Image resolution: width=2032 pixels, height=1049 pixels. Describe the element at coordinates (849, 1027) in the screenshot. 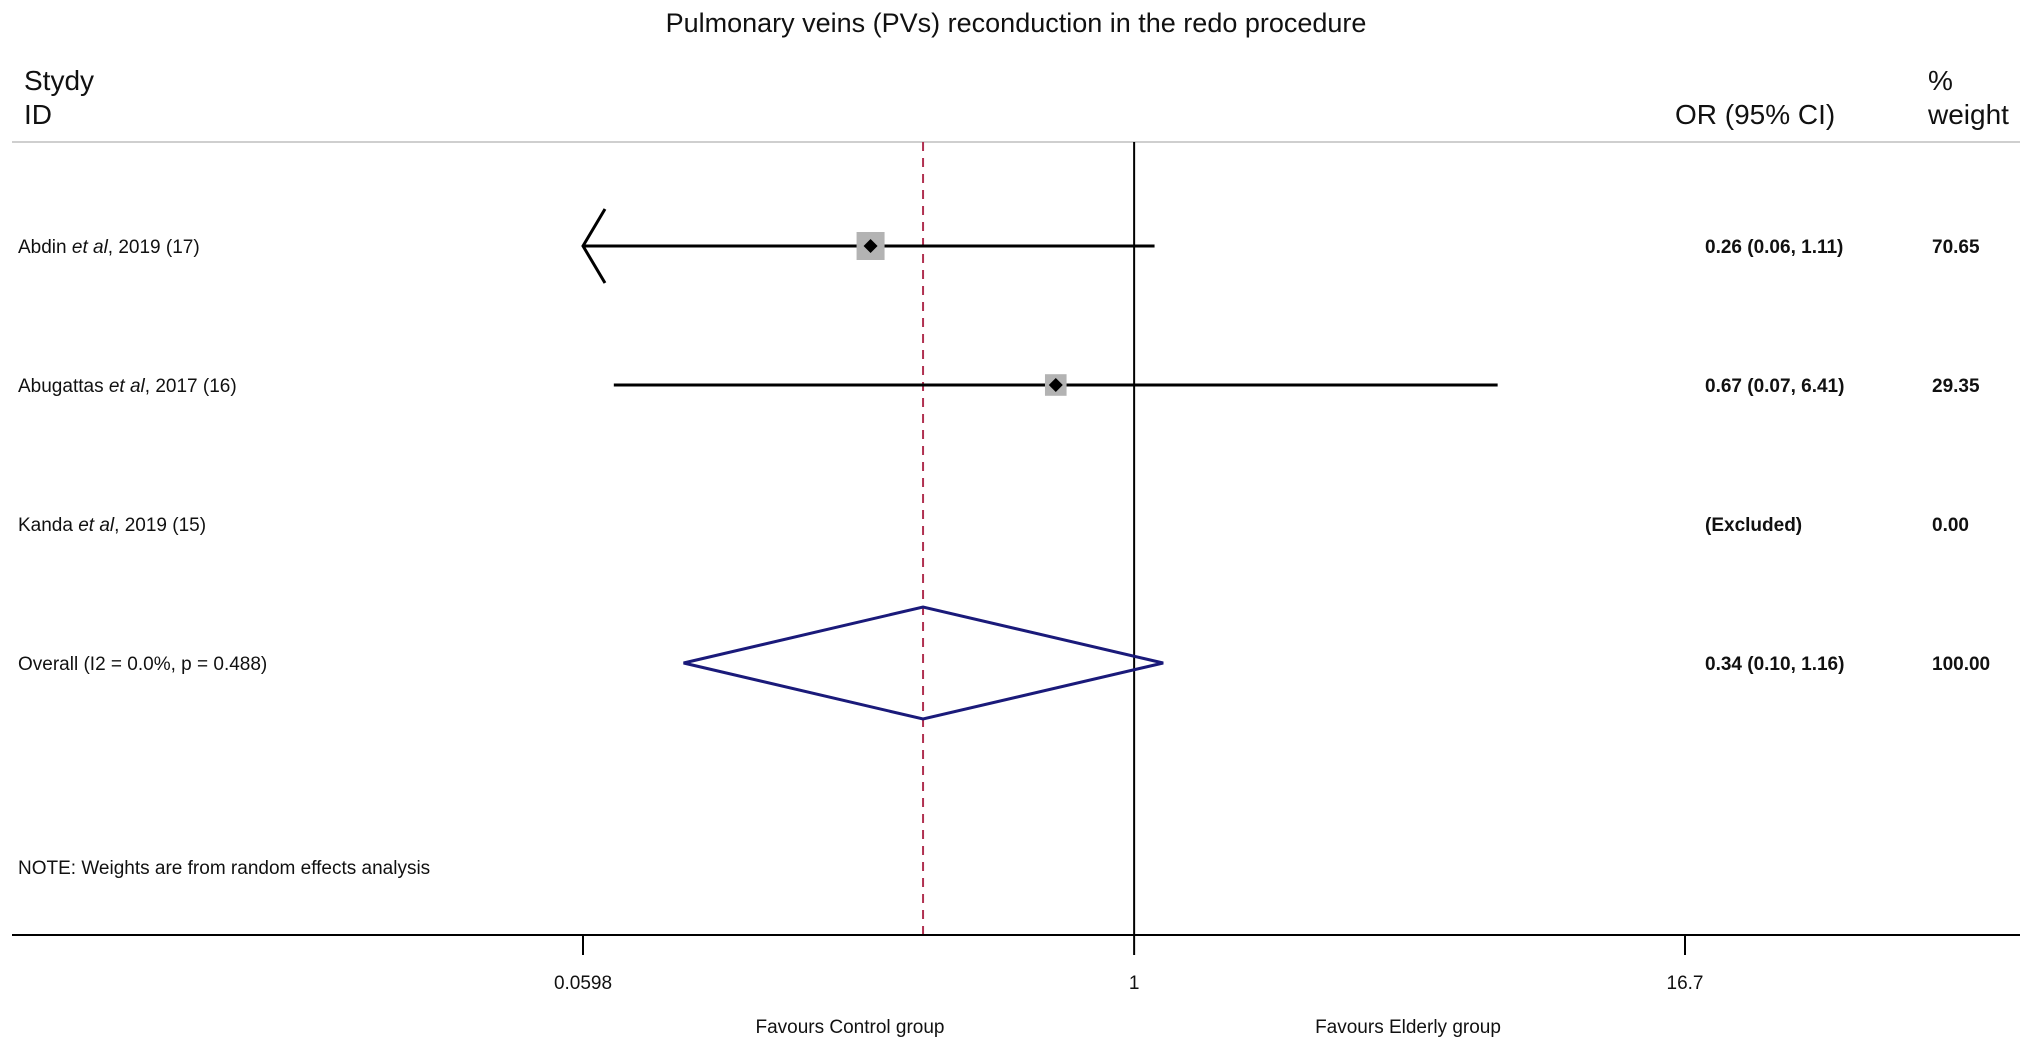

I see `favours-left-label: Favours Control group` at that location.